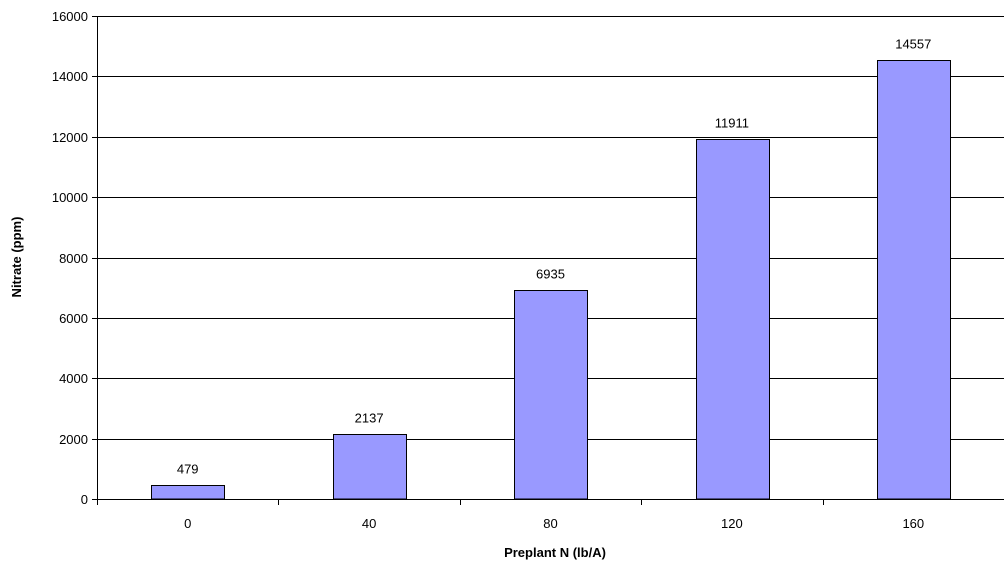  What do you see at coordinates (70, 76) in the screenshot?
I see `y-tick-label: 14000` at bounding box center [70, 76].